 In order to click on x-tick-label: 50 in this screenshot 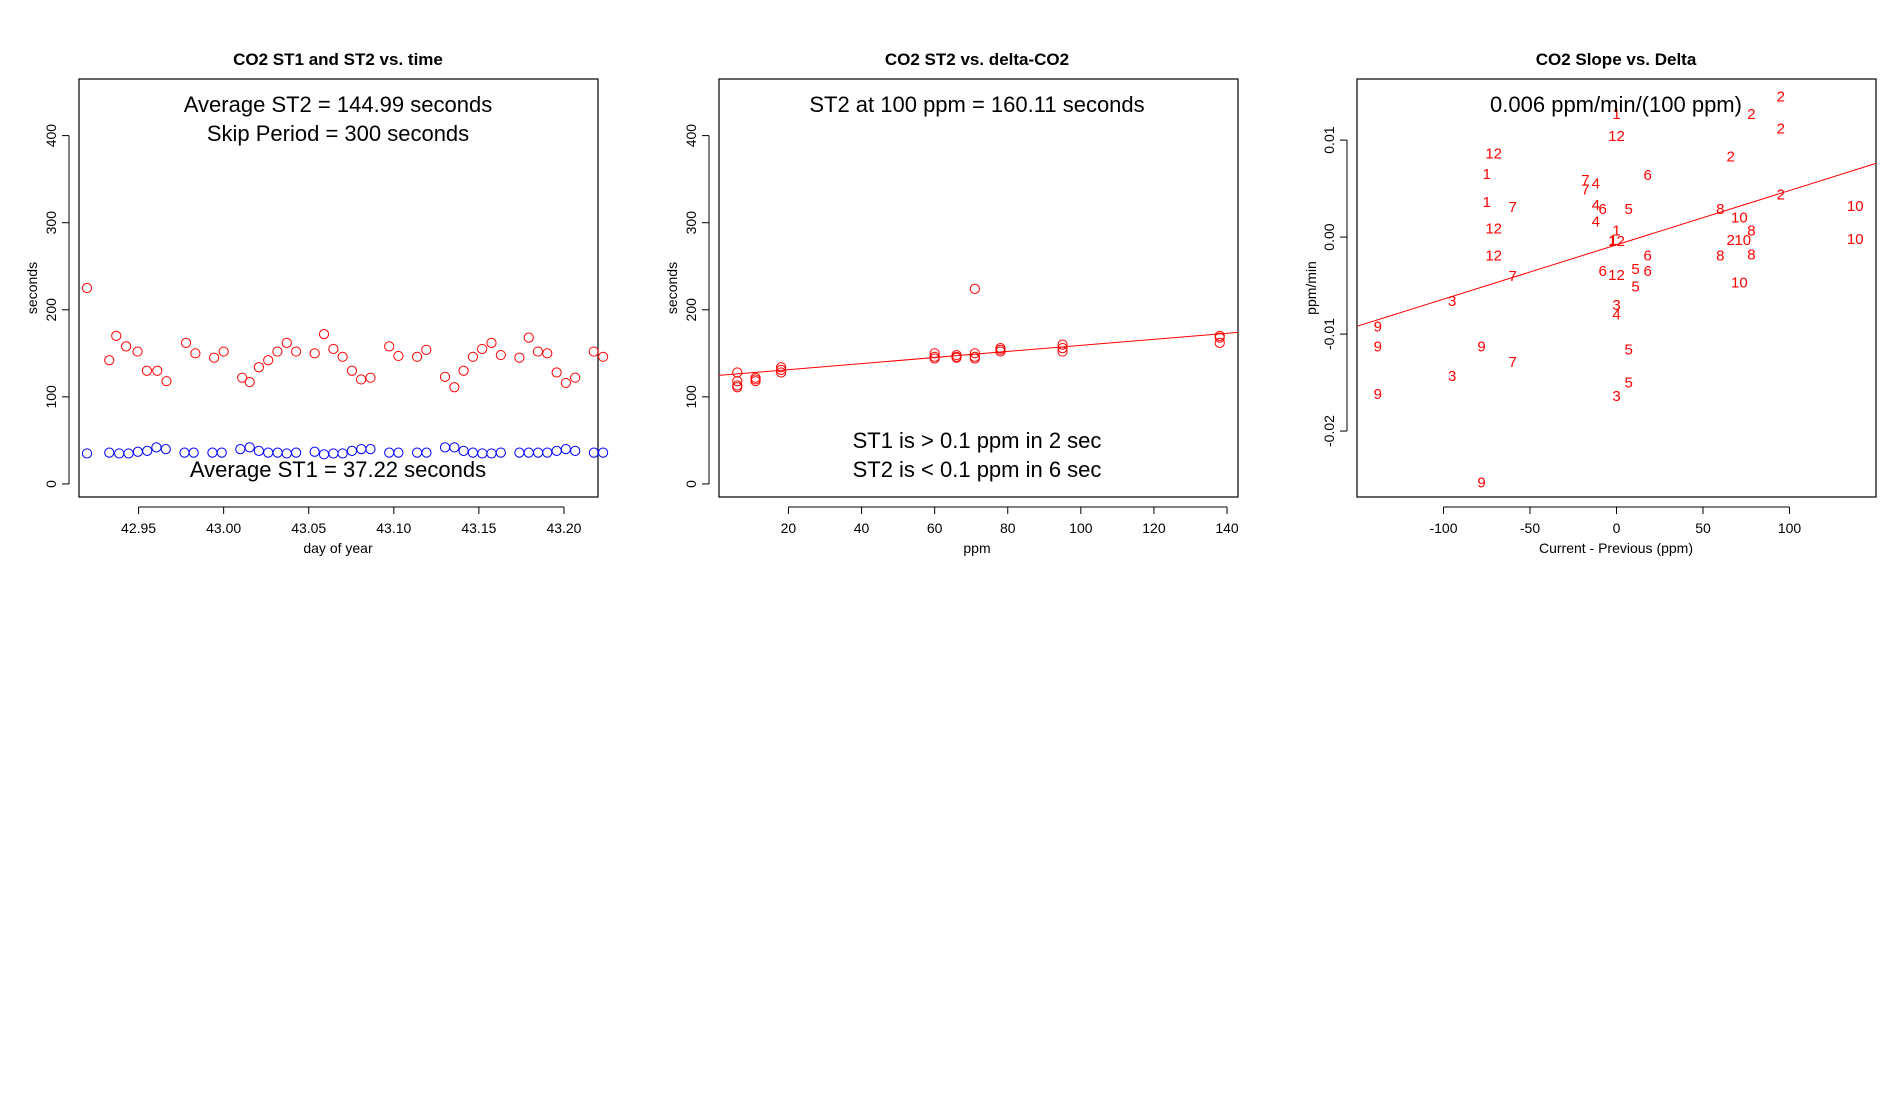, I will do `click(1703, 528)`.